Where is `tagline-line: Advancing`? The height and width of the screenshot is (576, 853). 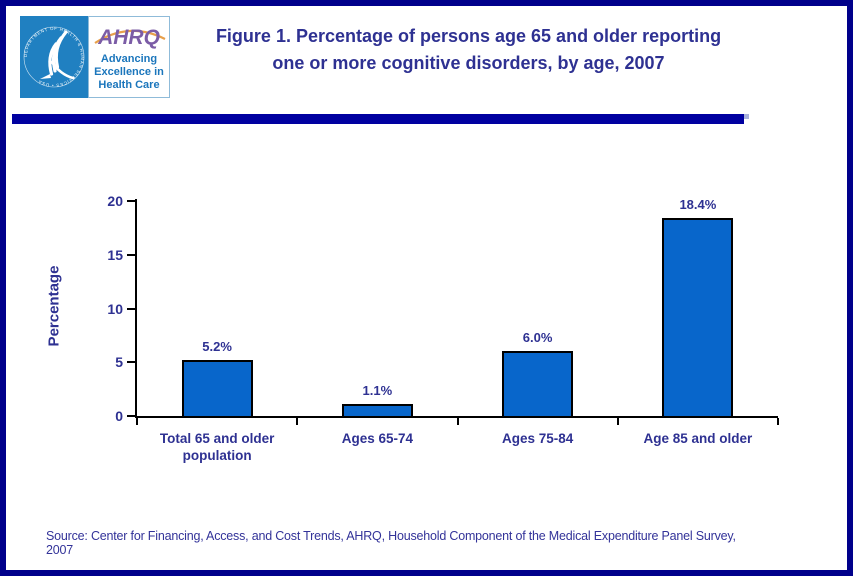 tagline-line: Advancing is located at coordinates (129, 59).